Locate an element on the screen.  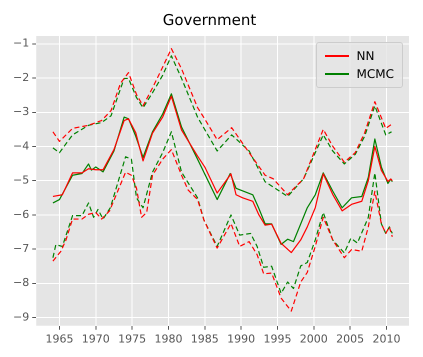
y-tick-label: −2 is located at coordinates (21, 77).